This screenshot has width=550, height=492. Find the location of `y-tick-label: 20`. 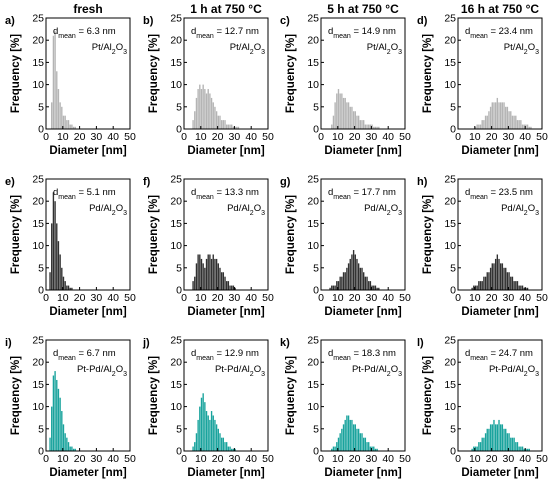

y-tick-label: 20 is located at coordinates (313, 202).